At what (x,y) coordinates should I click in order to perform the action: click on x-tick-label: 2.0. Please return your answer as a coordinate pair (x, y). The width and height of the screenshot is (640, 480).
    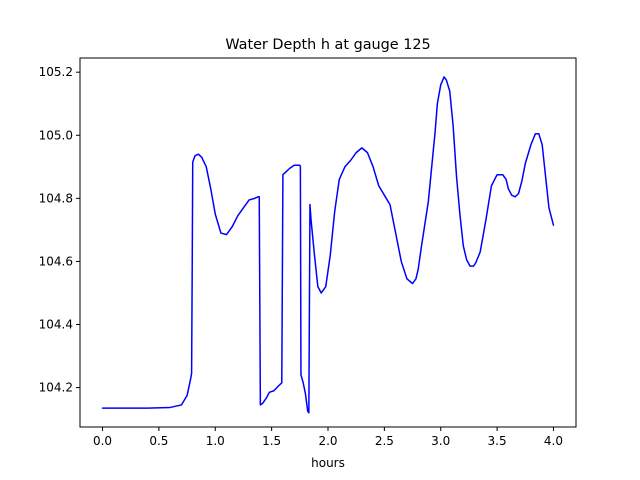
    Looking at the image, I should click on (327, 441).